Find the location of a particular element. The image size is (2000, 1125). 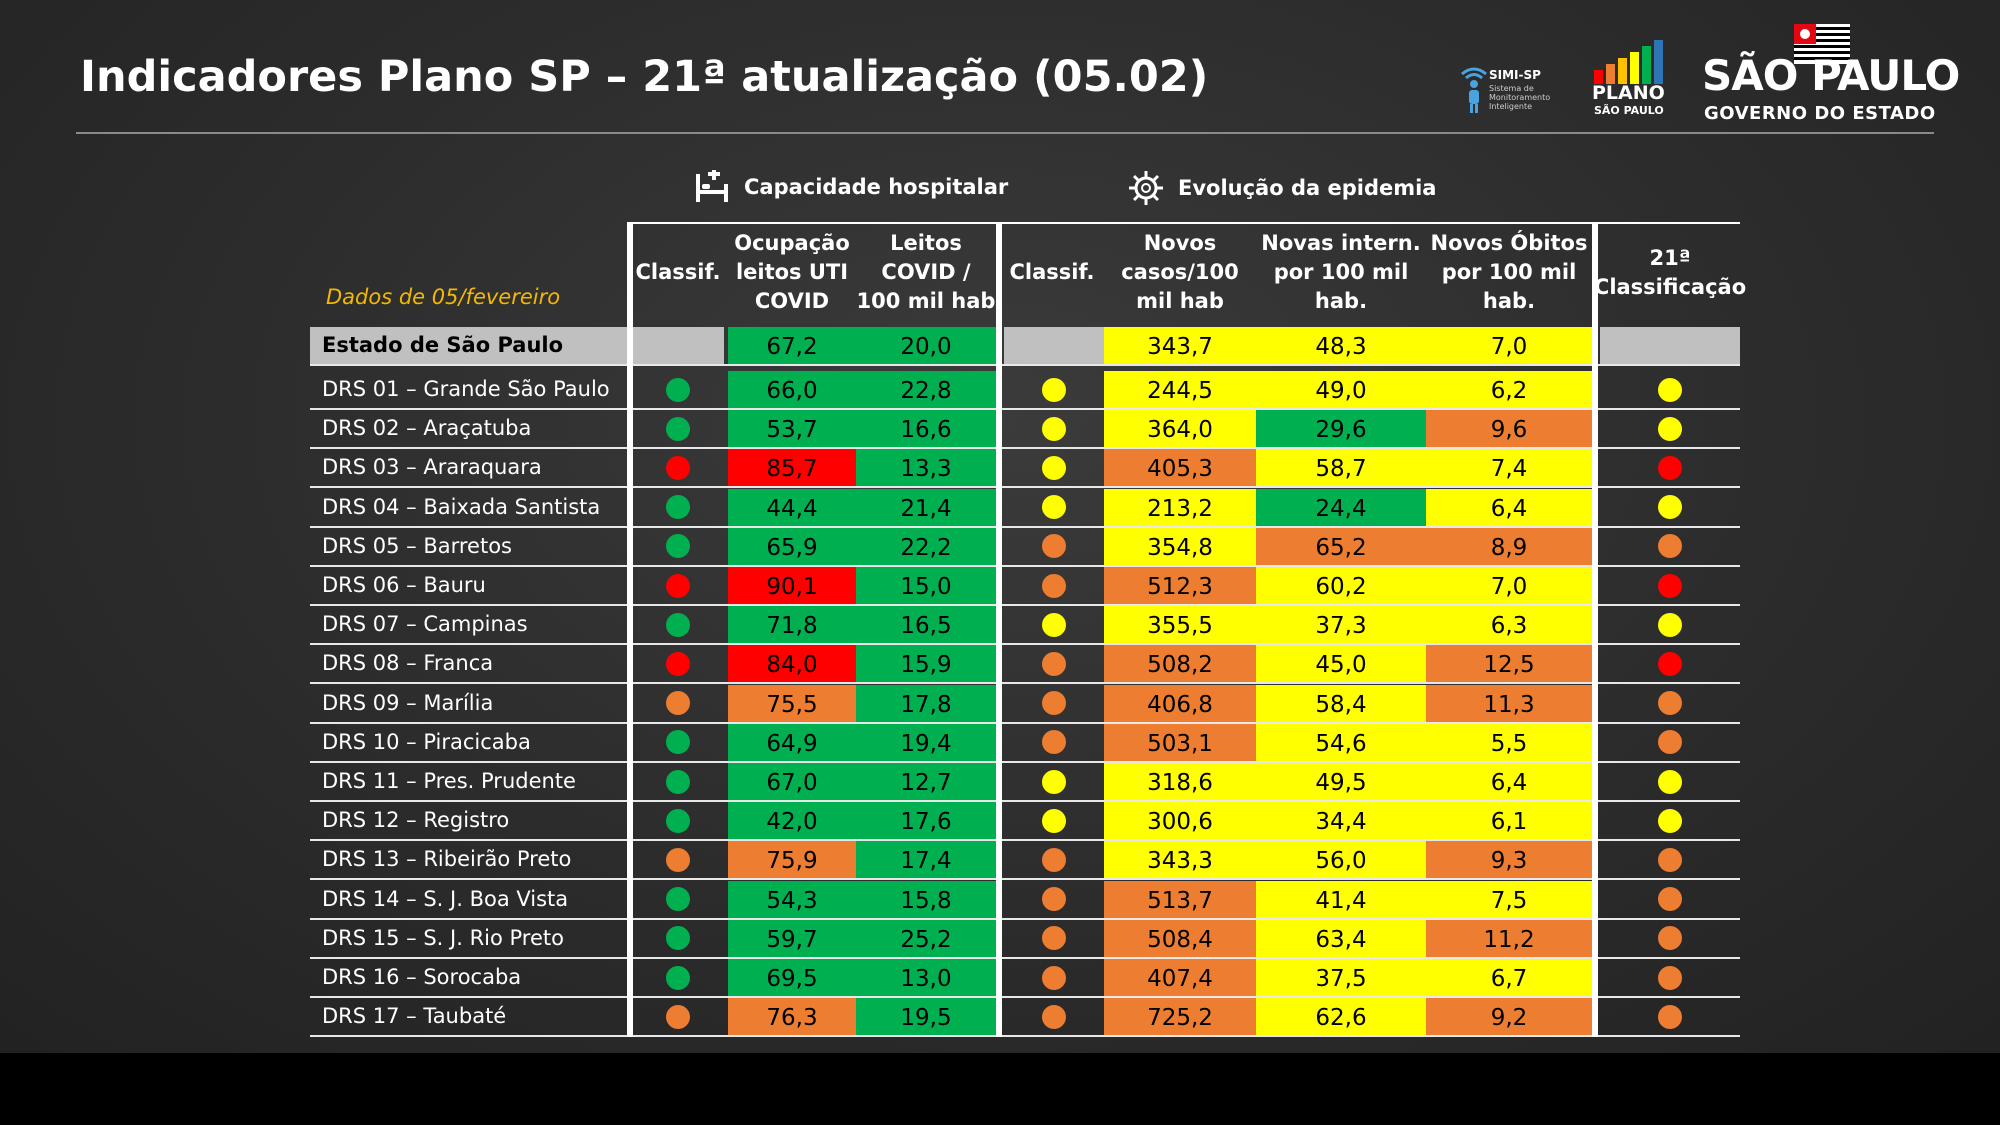

occupancy-cell: 75,5 is located at coordinates (792, 703).